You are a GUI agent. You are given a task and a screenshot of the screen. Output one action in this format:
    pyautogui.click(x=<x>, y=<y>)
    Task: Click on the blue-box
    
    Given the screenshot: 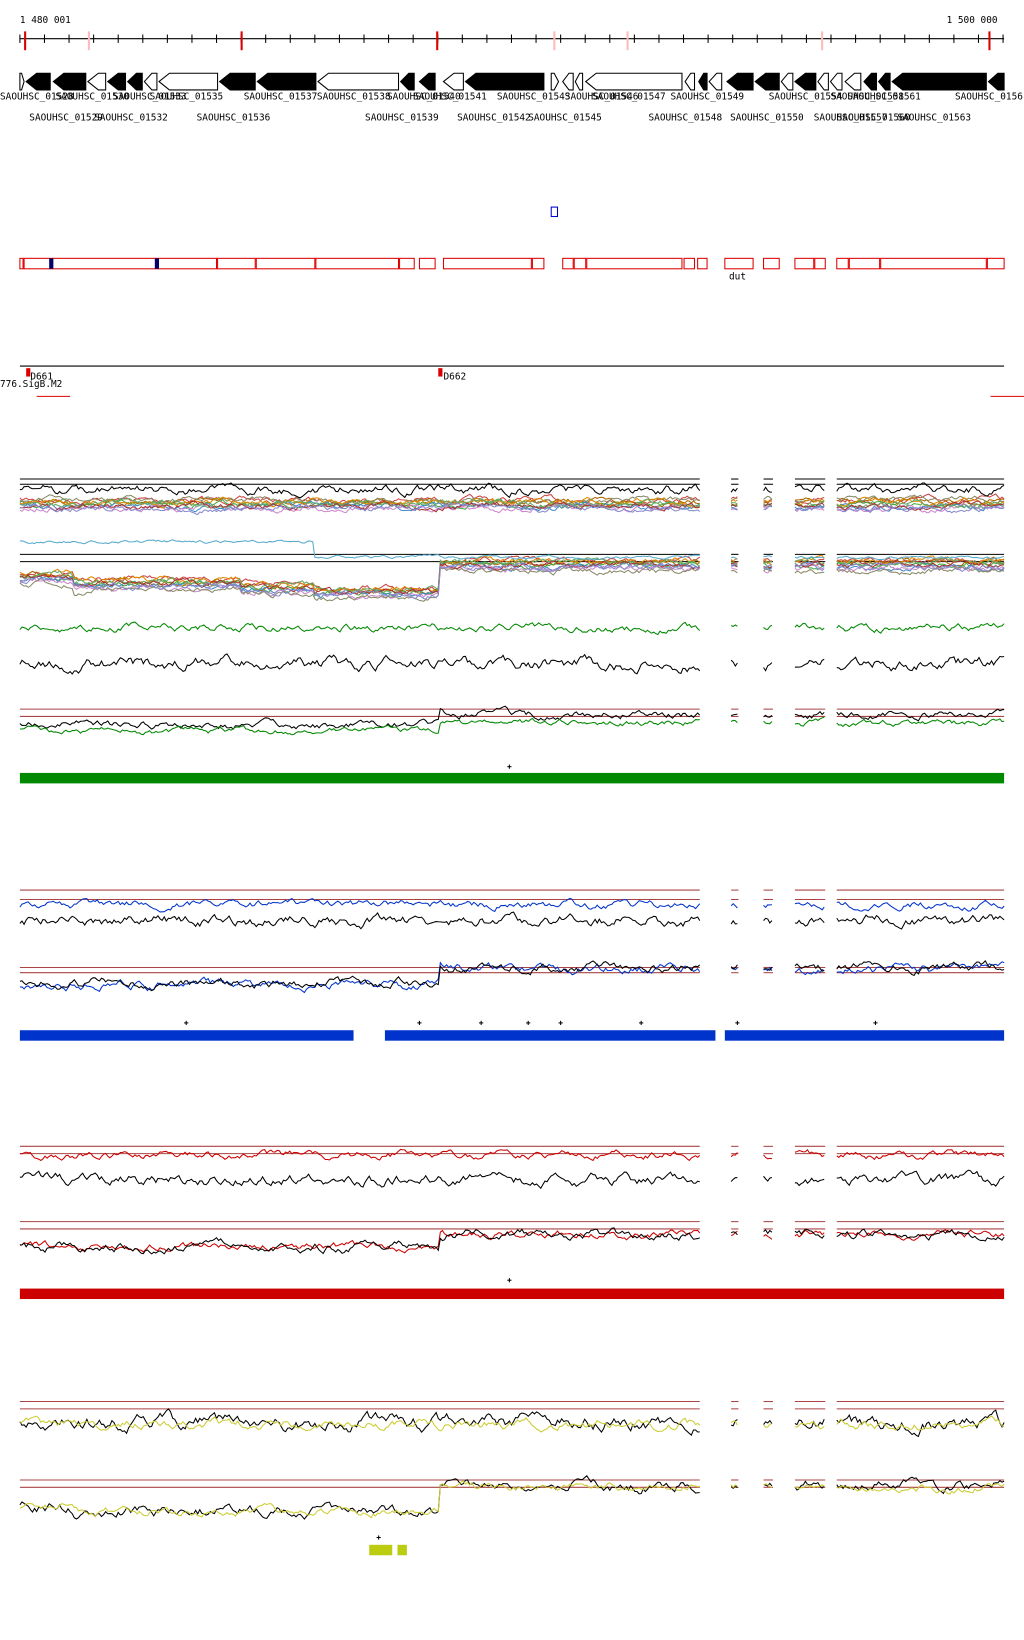 What is the action you would take?
    pyautogui.click(x=554, y=212)
    